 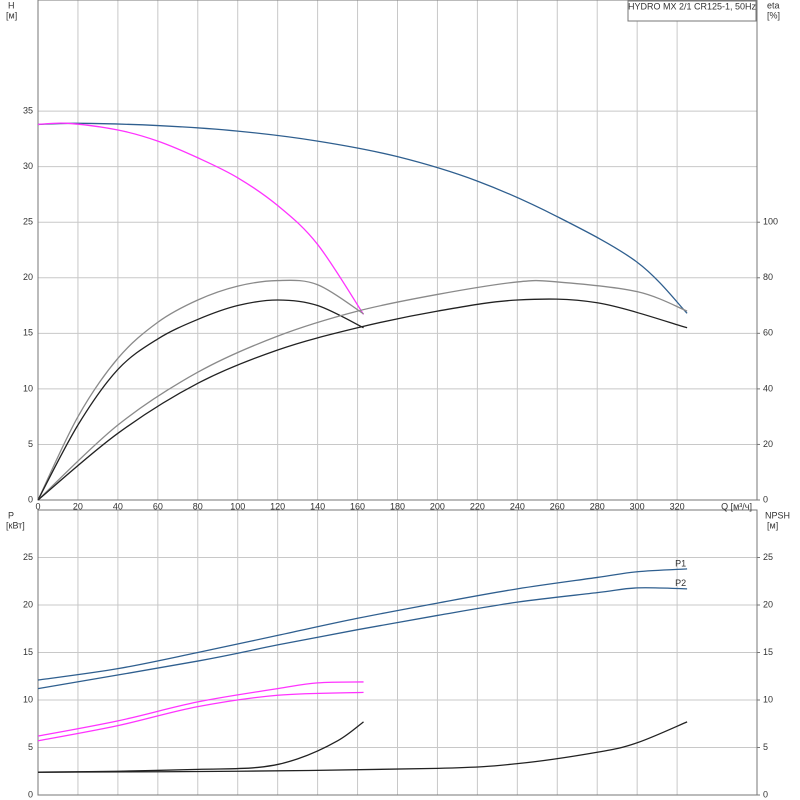 I want to click on x-tick-label: 300, so click(x=637, y=506).